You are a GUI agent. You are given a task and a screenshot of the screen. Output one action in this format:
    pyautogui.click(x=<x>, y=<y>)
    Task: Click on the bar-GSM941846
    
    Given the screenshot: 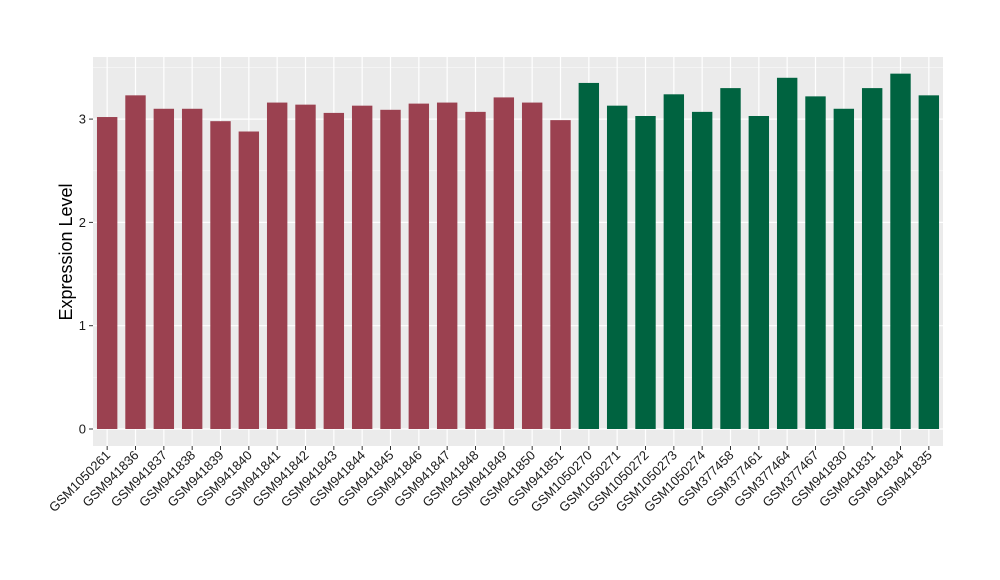 What is the action you would take?
    pyautogui.click(x=419, y=266)
    